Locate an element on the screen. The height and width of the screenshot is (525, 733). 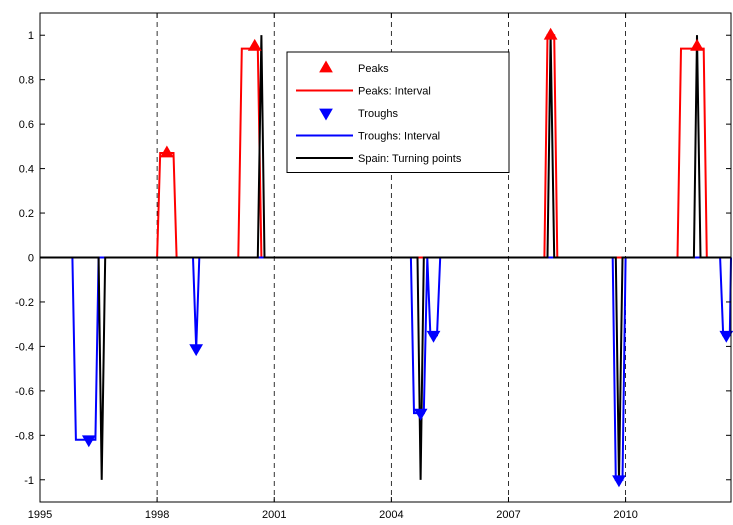
legend-label-troughs: Troughs is located at coordinates (378, 114).